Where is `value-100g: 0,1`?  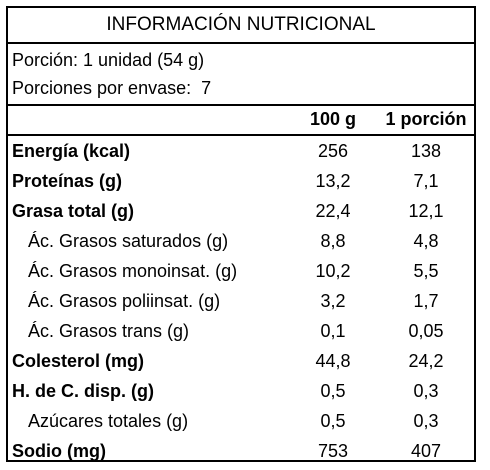
value-100g: 0,1 is located at coordinates (333, 331).